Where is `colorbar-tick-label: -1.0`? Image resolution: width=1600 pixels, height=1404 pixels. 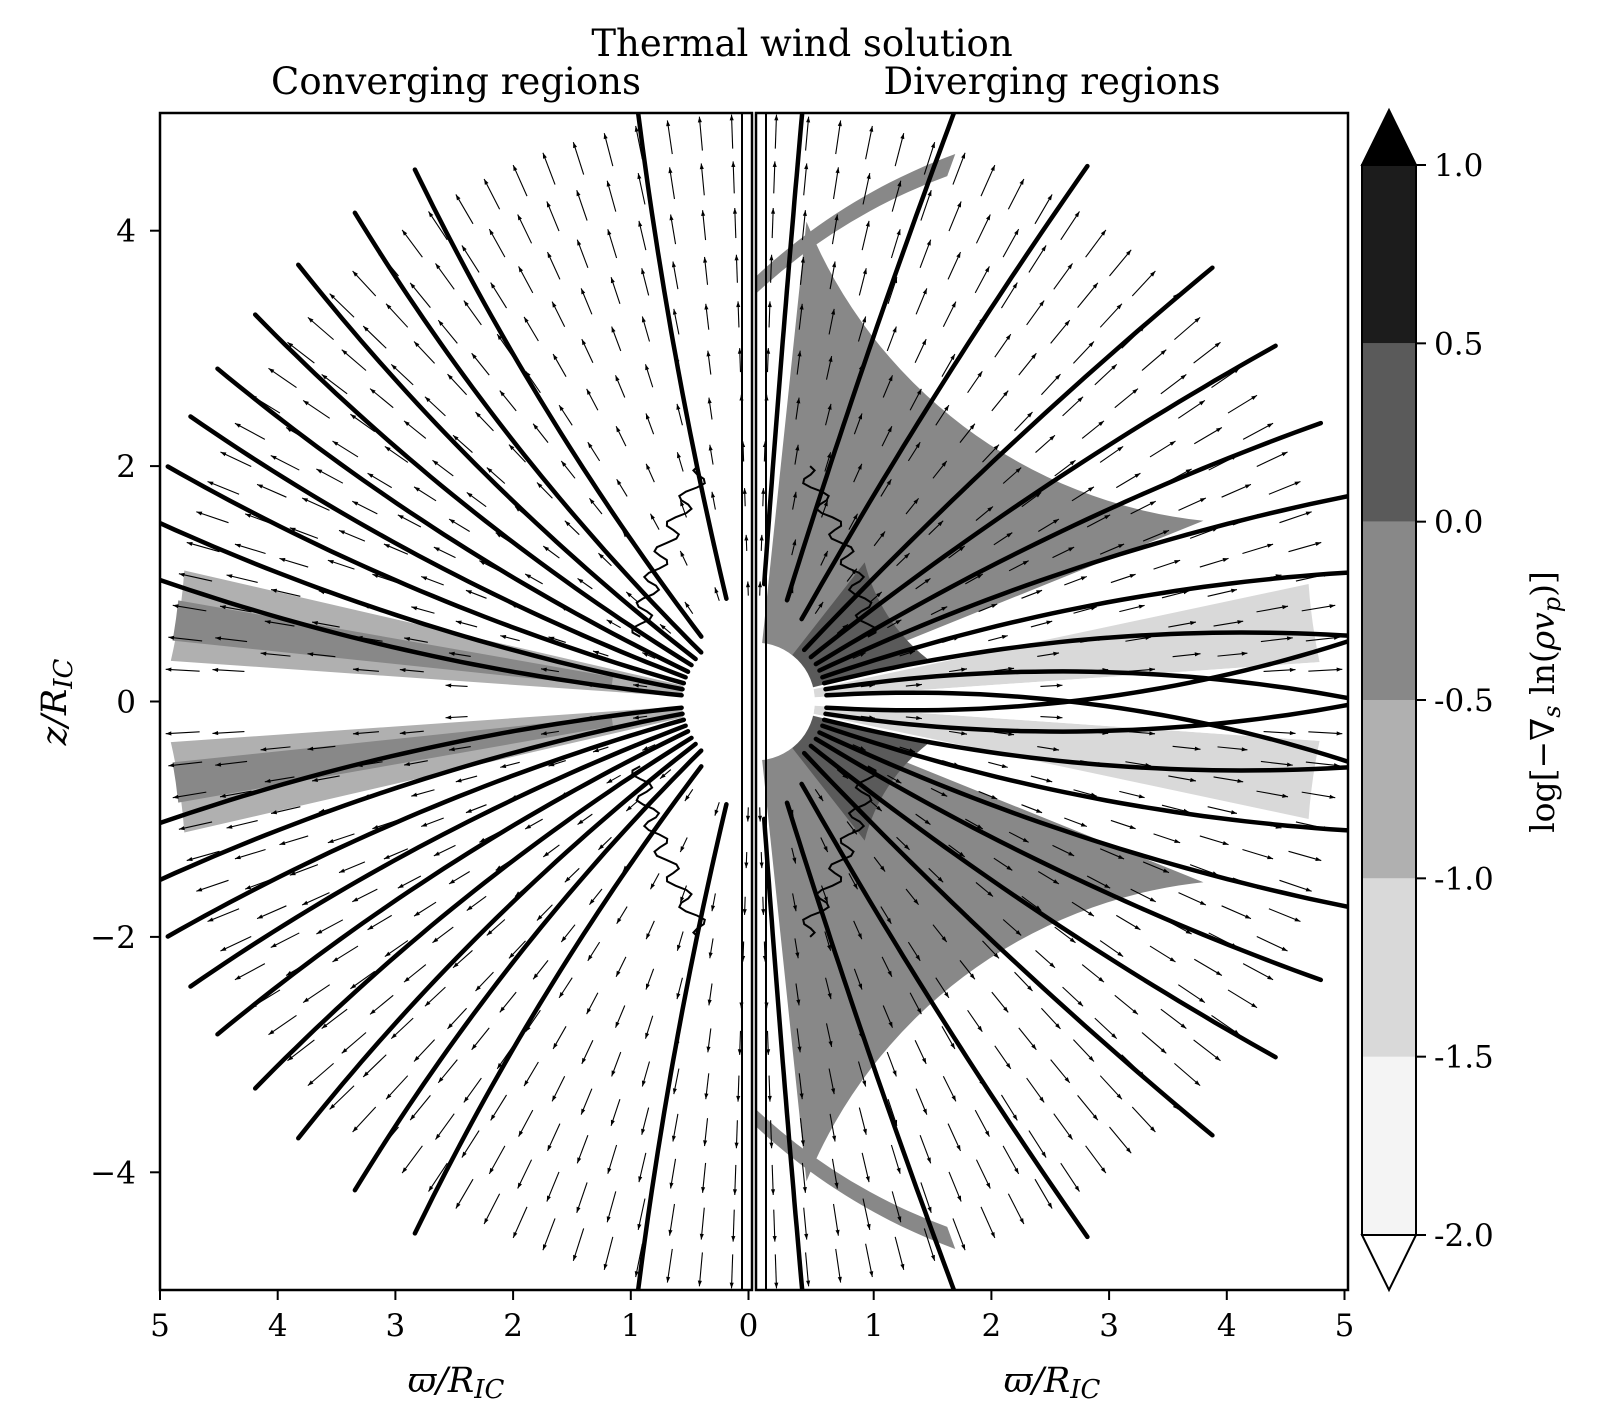
colorbar-tick-label: -1.0 is located at coordinates (1464, 879).